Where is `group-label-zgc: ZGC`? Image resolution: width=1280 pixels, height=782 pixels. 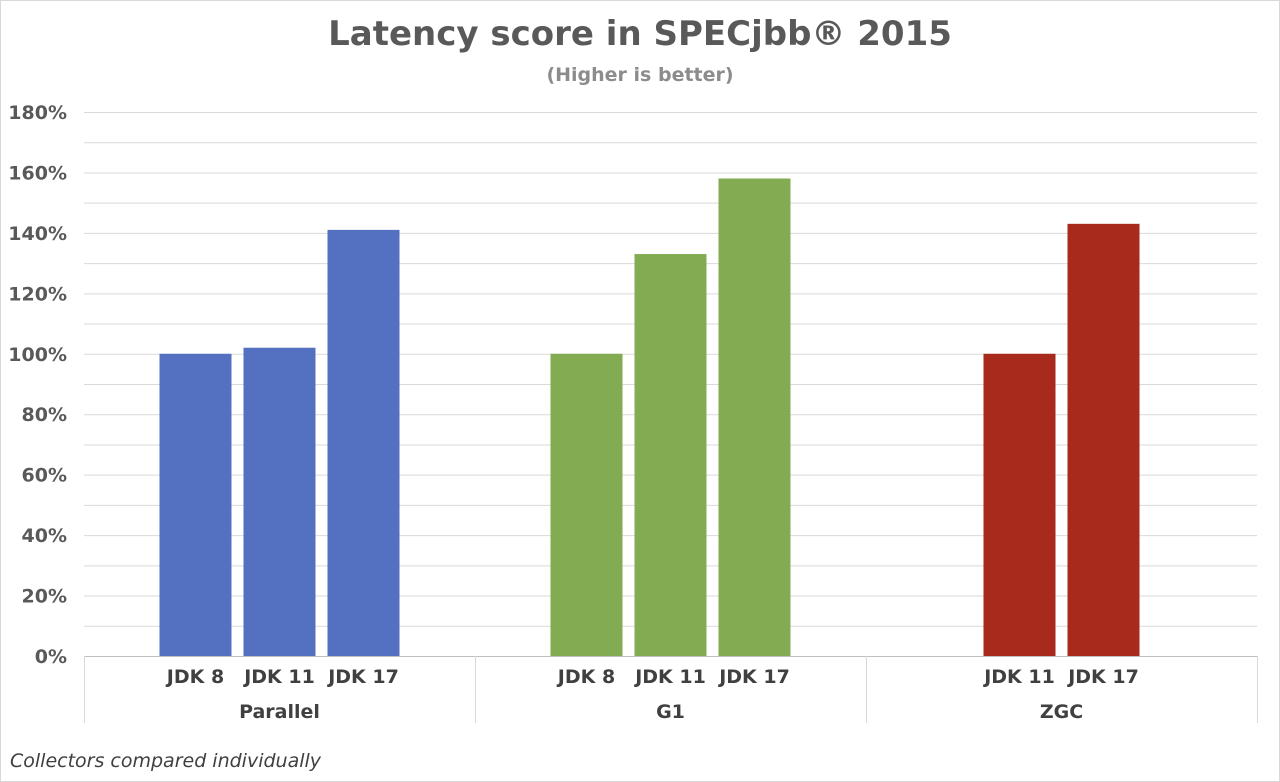
group-label-zgc: ZGC is located at coordinates (1061, 712).